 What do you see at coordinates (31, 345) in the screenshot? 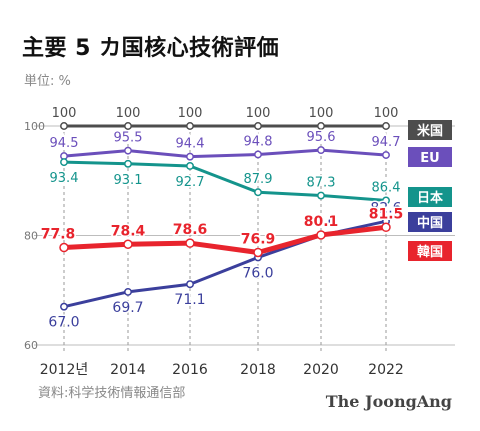
I see `y-tick-label: 60` at bounding box center [31, 345].